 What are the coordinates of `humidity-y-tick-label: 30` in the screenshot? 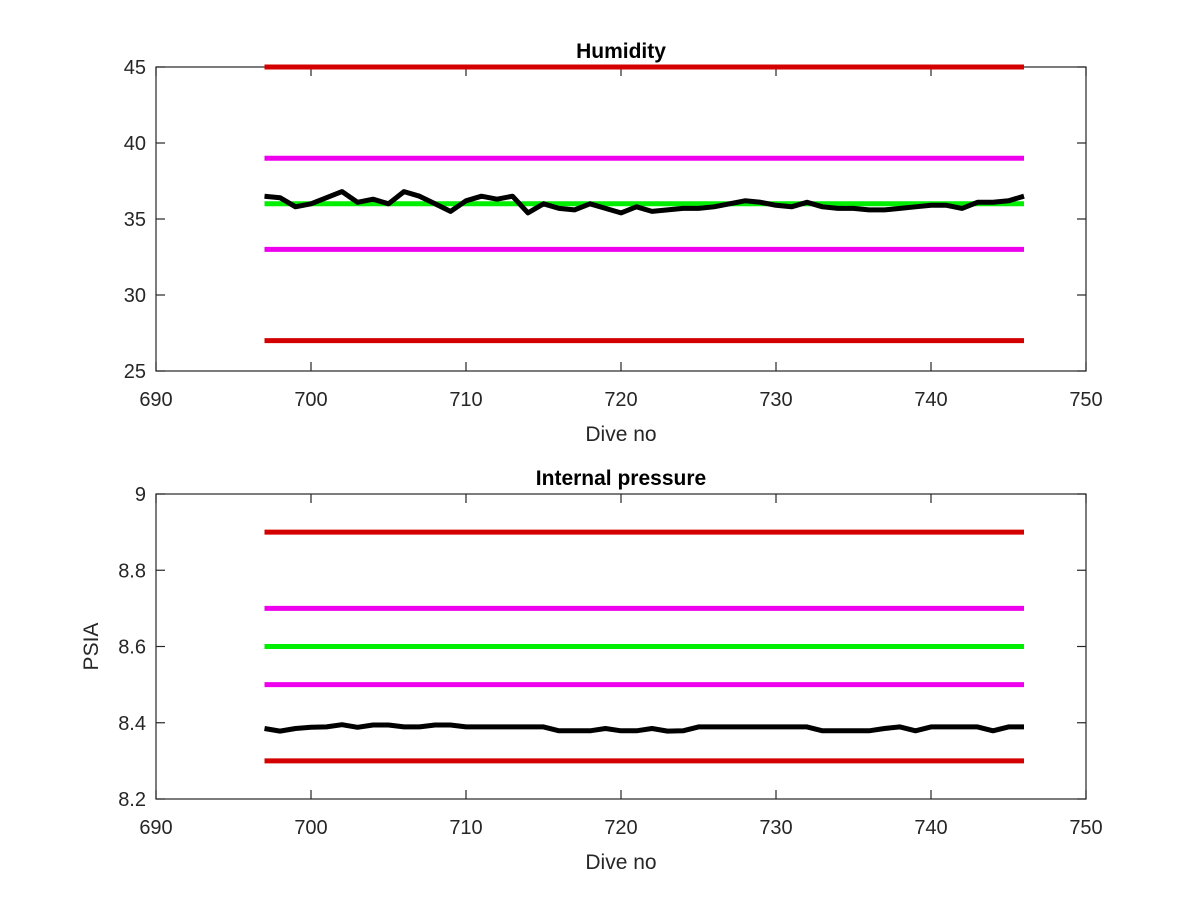 It's located at (135, 296).